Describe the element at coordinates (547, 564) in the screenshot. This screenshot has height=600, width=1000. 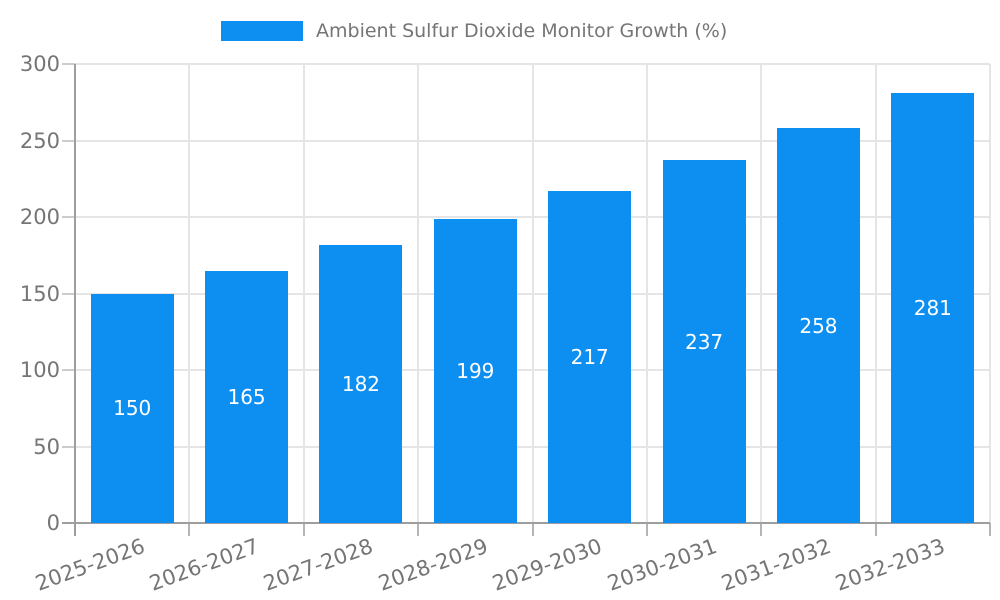
I see `x-axis-label: 2029-2030` at that location.